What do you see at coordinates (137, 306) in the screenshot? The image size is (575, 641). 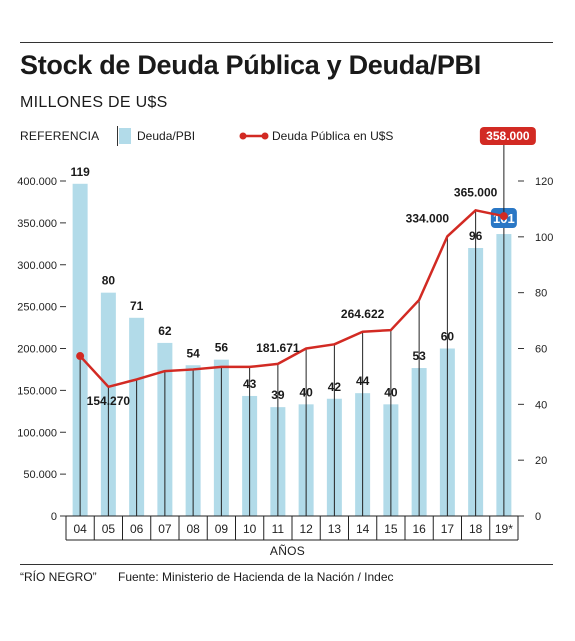 I see `bar-value-label: 71` at bounding box center [137, 306].